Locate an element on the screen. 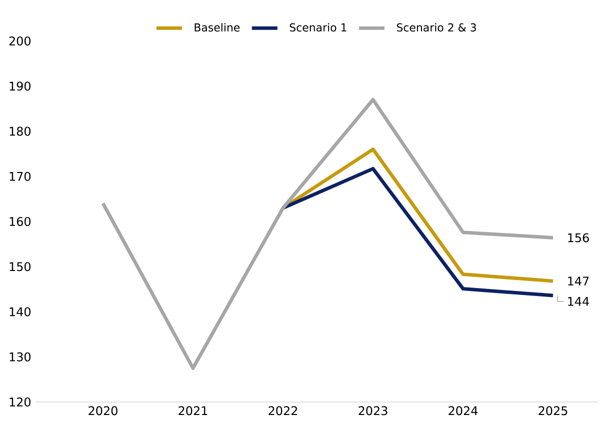  y-tick-label: 130 is located at coordinates (20, 357).